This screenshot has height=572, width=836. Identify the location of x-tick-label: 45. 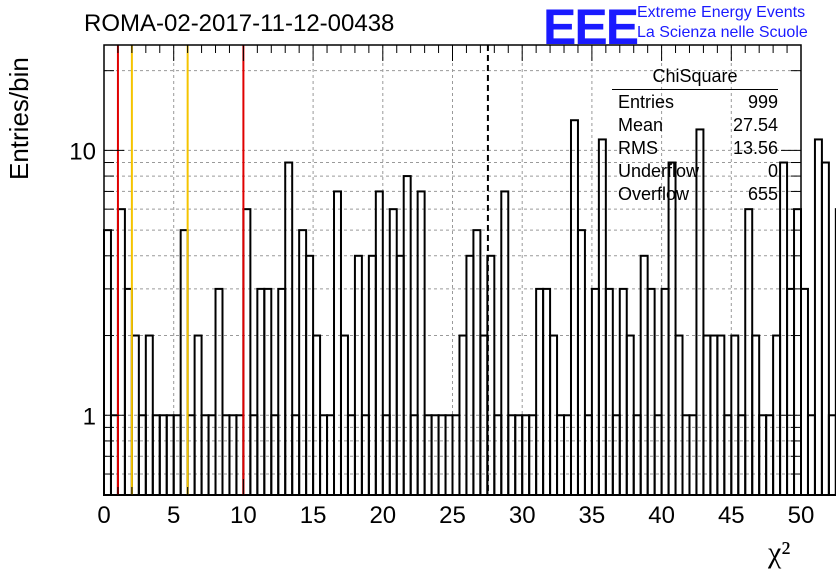
(731, 515).